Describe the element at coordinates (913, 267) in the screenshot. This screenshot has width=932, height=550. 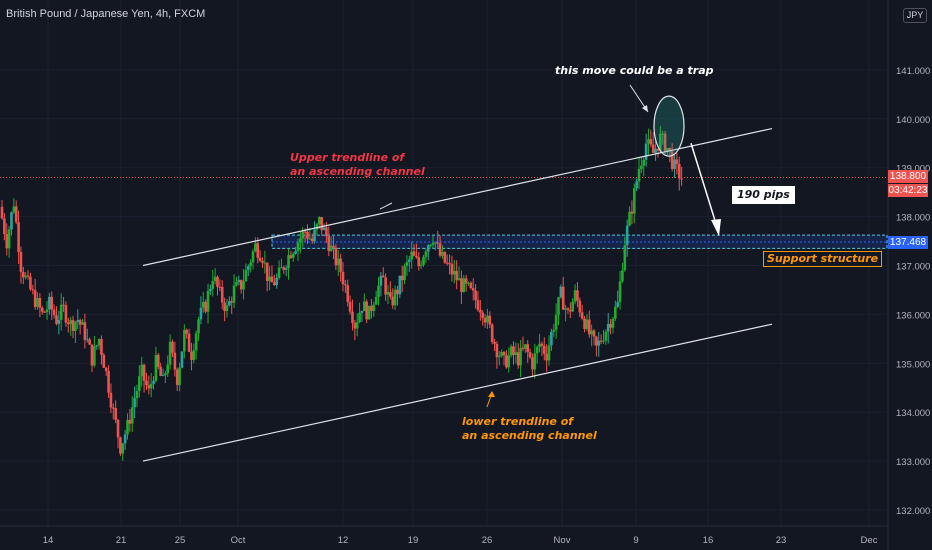
I see `y-tick-label: 137.000` at that location.